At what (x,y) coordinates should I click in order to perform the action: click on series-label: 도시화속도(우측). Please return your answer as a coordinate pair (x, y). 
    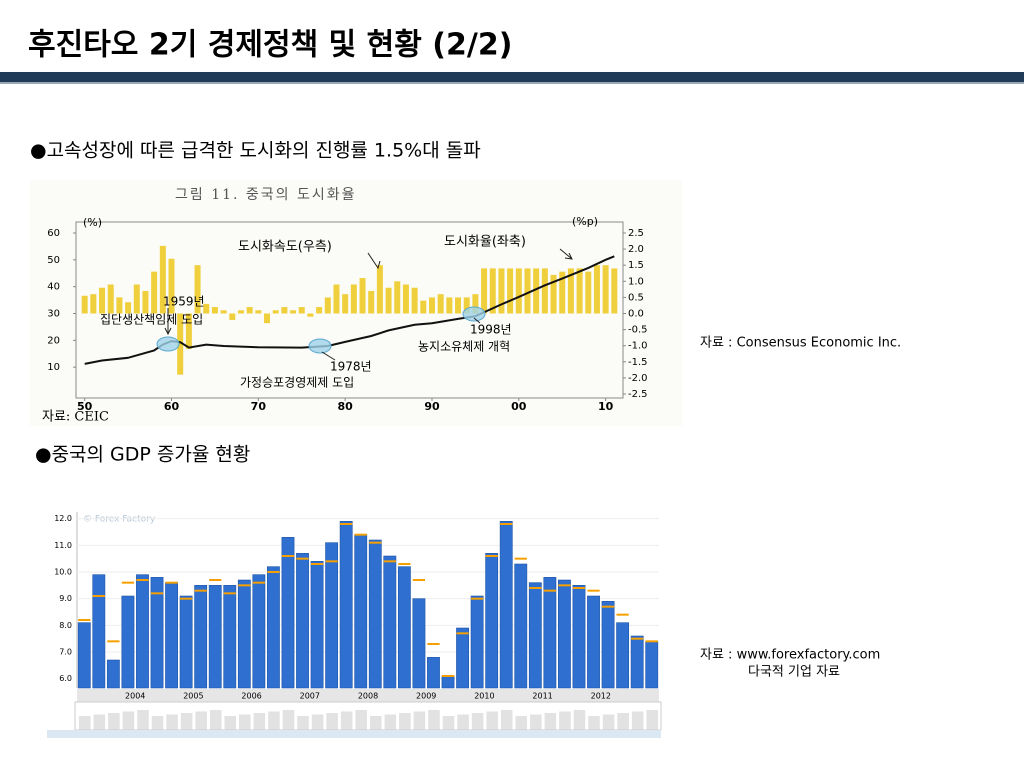
    Looking at the image, I should click on (285, 247).